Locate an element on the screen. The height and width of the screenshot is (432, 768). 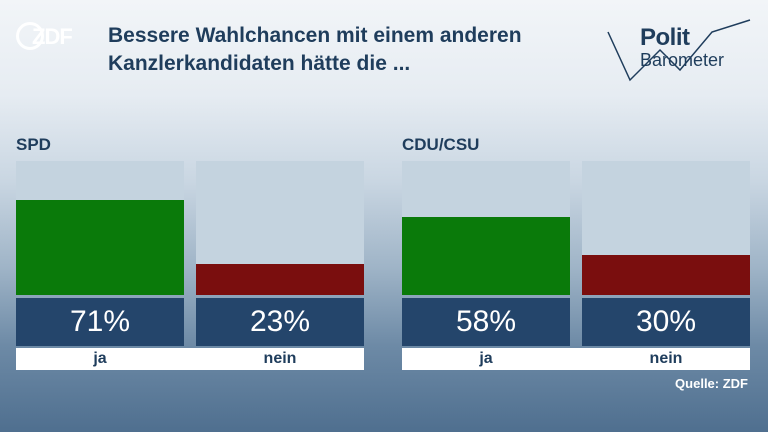
bar-track-cdu-ja is located at coordinates (486, 228).